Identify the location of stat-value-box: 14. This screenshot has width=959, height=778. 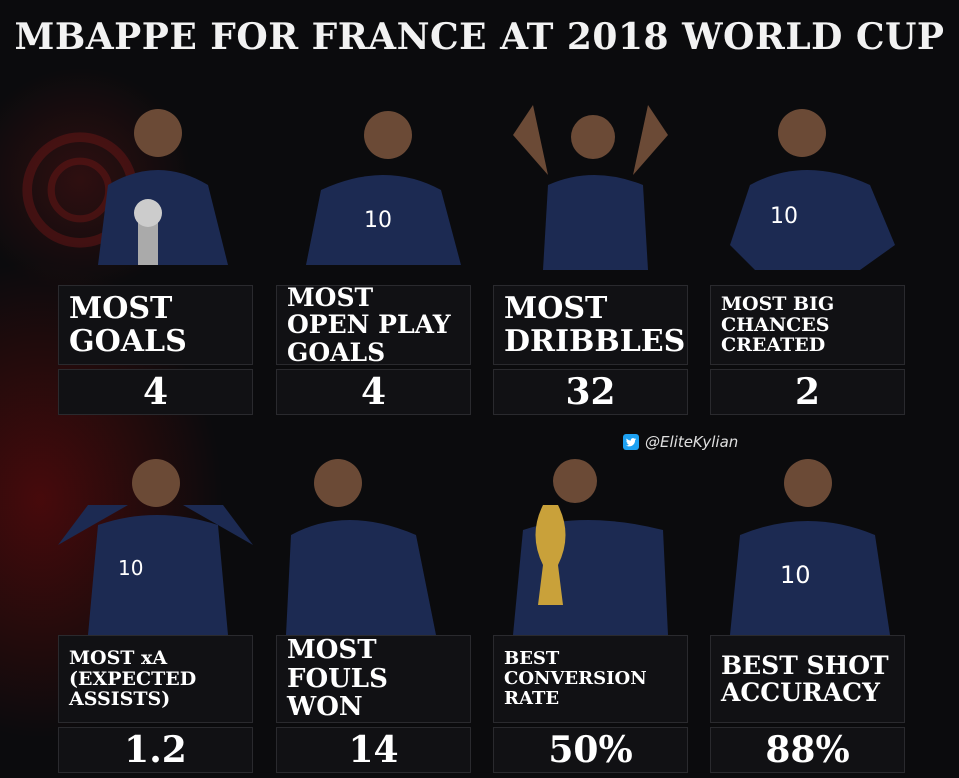
(373, 750).